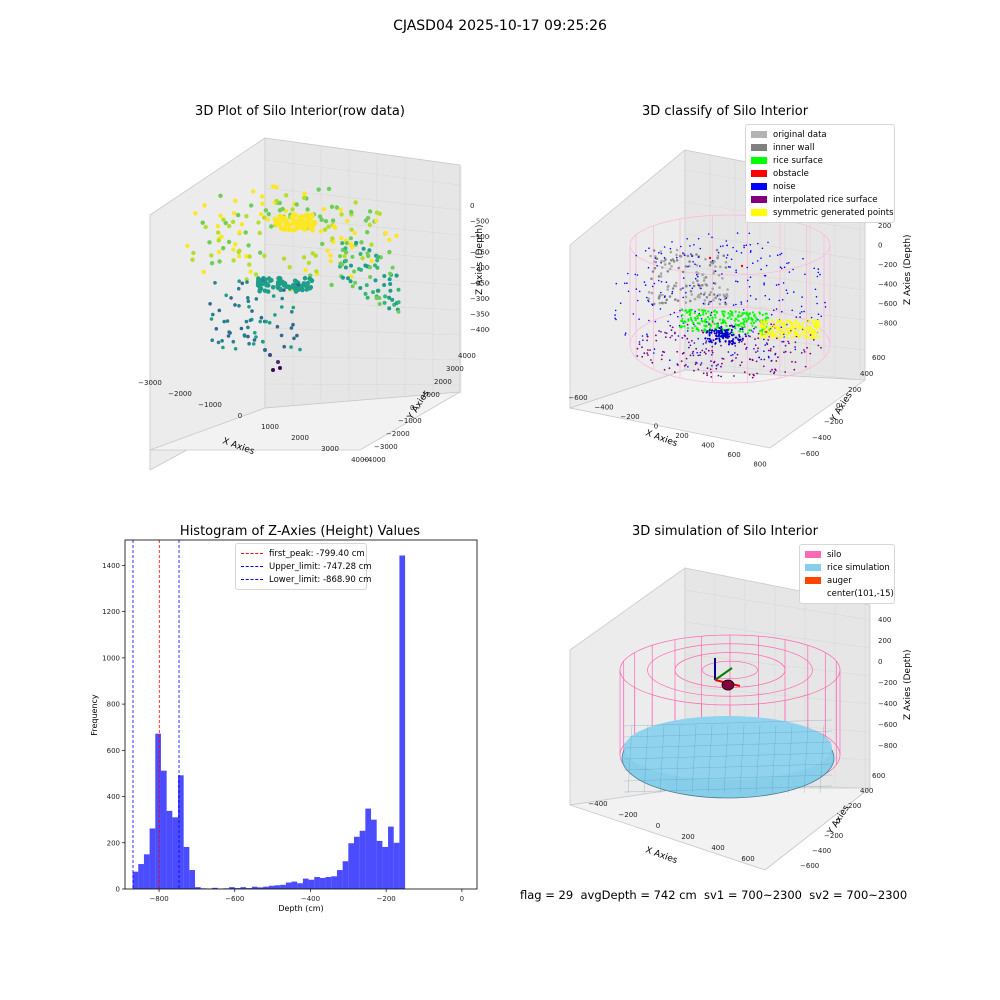 This screenshot has height=1000, width=1000. What do you see at coordinates (813, 580) in the screenshot?
I see `legend-swatch` at bounding box center [813, 580].